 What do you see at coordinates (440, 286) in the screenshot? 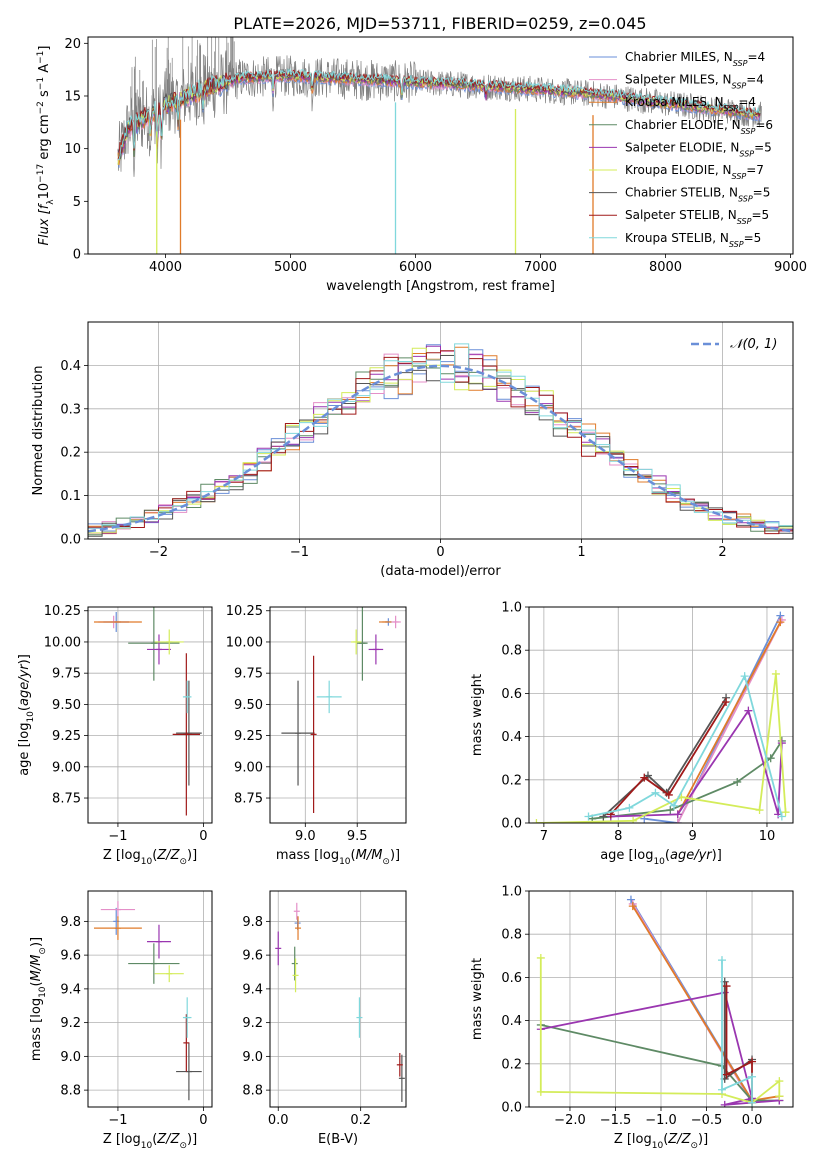
I see `label-part: wavelength [Angstrom, rest frame]` at bounding box center [440, 286].